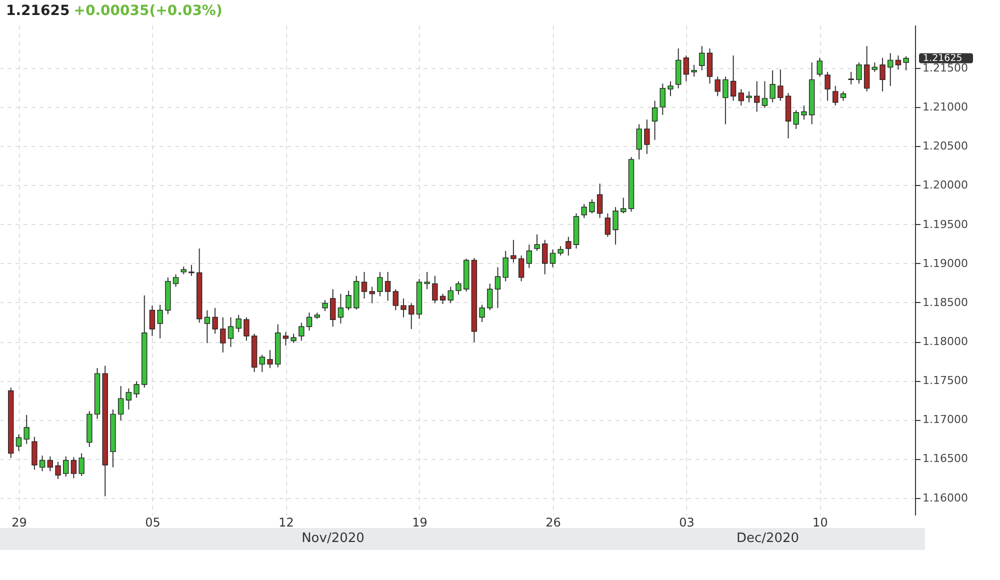 The height and width of the screenshot is (580, 1000). Describe the element at coordinates (820, 523) in the screenshot. I see `x-tick-label: 10` at that location.